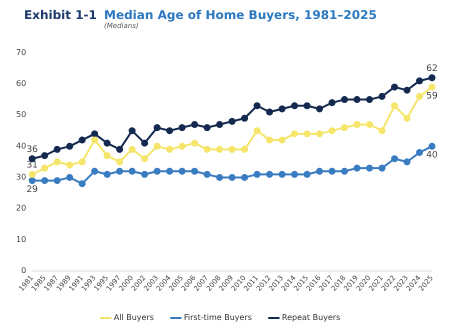 The height and width of the screenshot is (329, 450). I want to click on legend-label: All Buyers, so click(134, 317).